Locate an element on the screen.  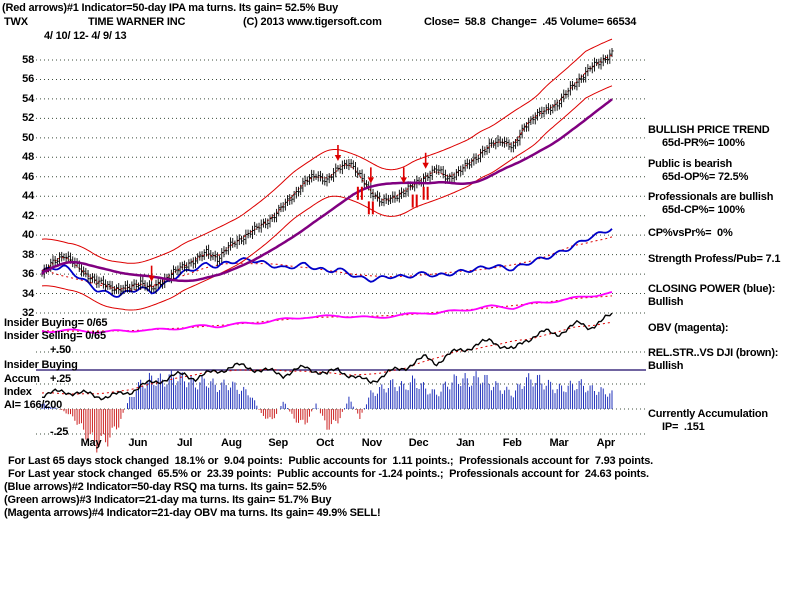
analysis-line: 65d-OP%= 72.5% is located at coordinates (705, 177).